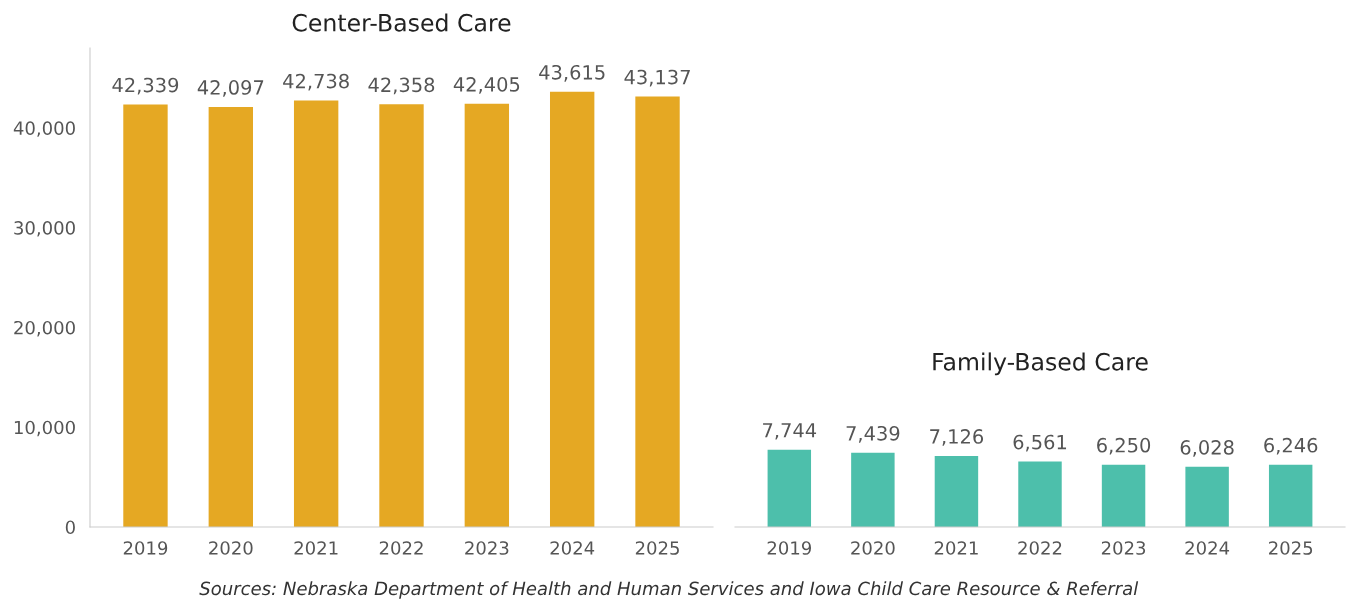 This screenshot has width=1351, height=604. What do you see at coordinates (1040, 443) in the screenshot?
I see `data-label: 6,561` at bounding box center [1040, 443].